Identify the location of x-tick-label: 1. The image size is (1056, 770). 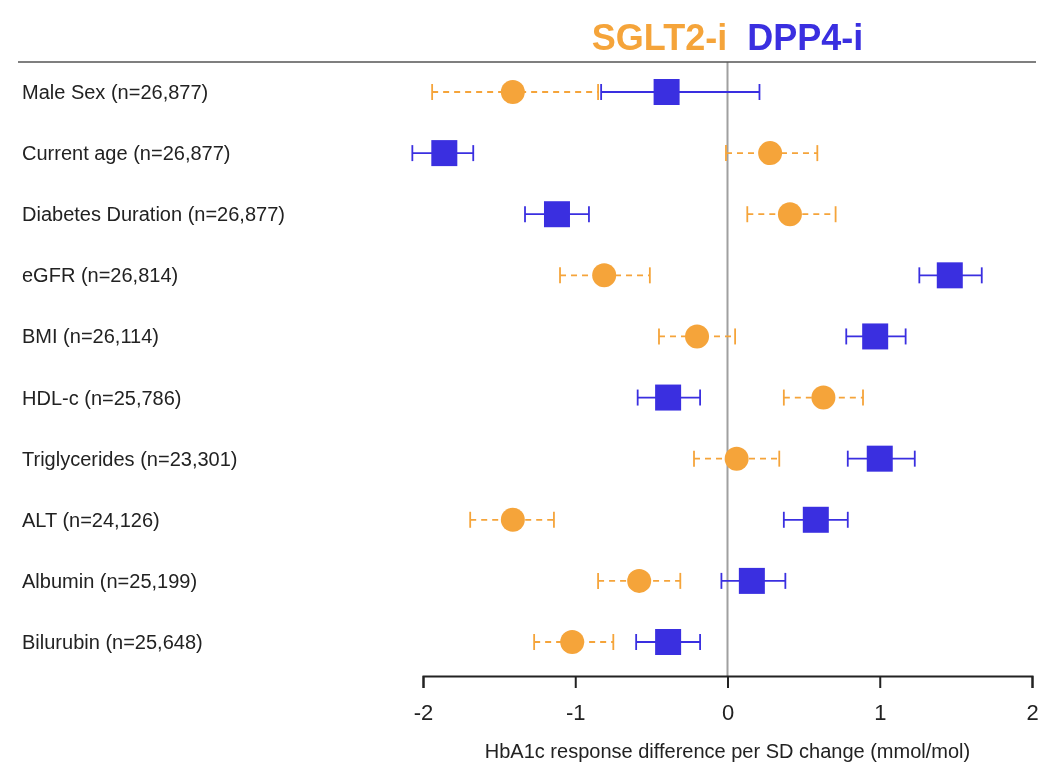
(880, 712).